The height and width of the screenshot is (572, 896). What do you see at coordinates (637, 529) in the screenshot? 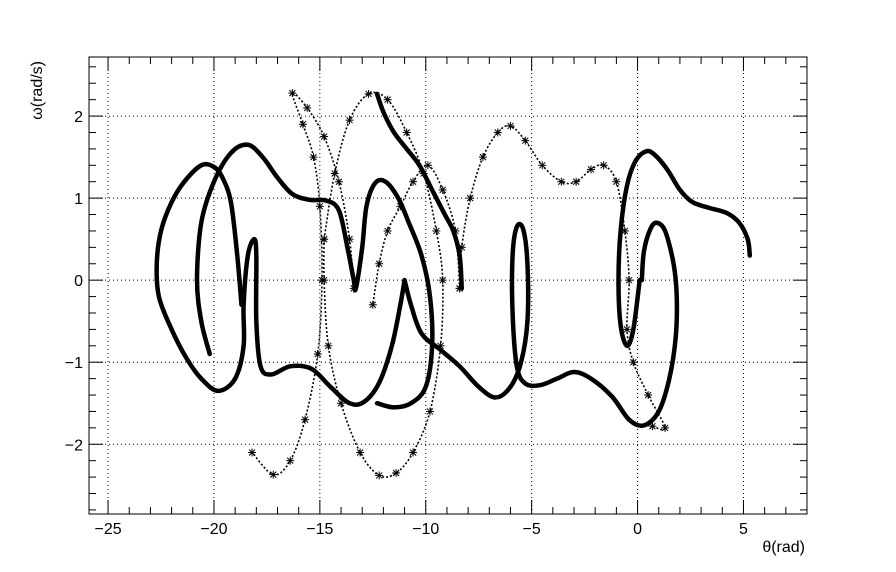
I see `x-tick-label: 0` at bounding box center [637, 529].